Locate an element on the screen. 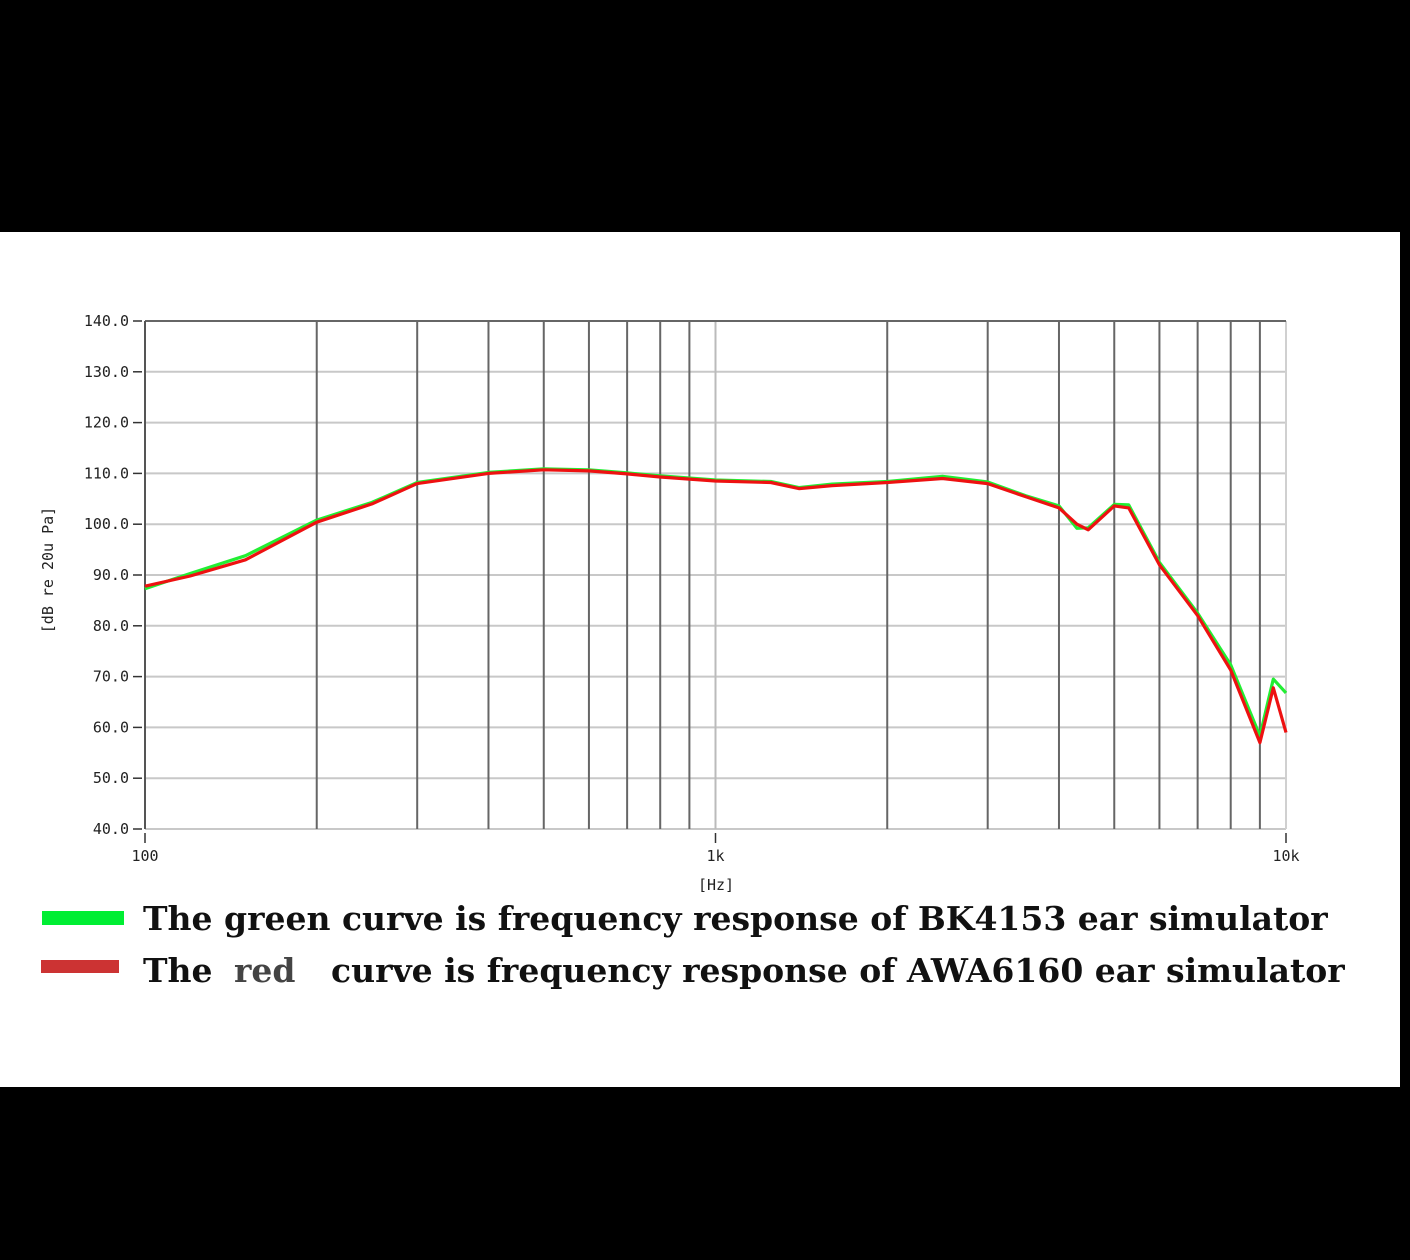 This screenshot has height=1260, width=1410. legend-entry-red-word: red is located at coordinates (264, 970).